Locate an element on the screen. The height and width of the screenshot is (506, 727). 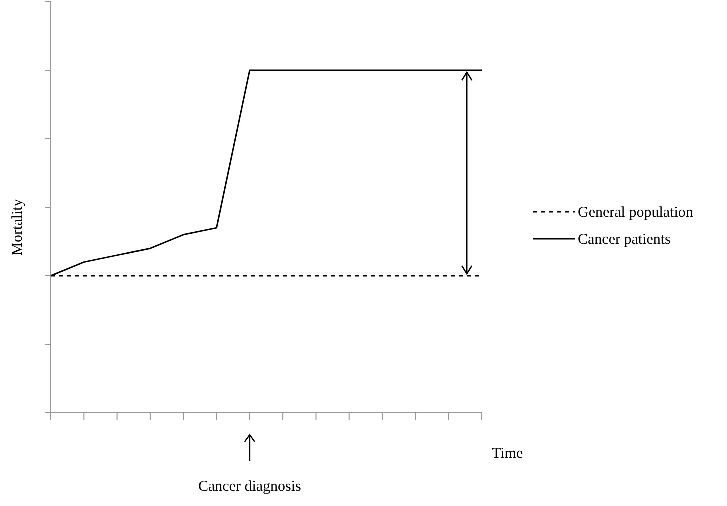
legend-label: Cancer patients is located at coordinates (625, 240).